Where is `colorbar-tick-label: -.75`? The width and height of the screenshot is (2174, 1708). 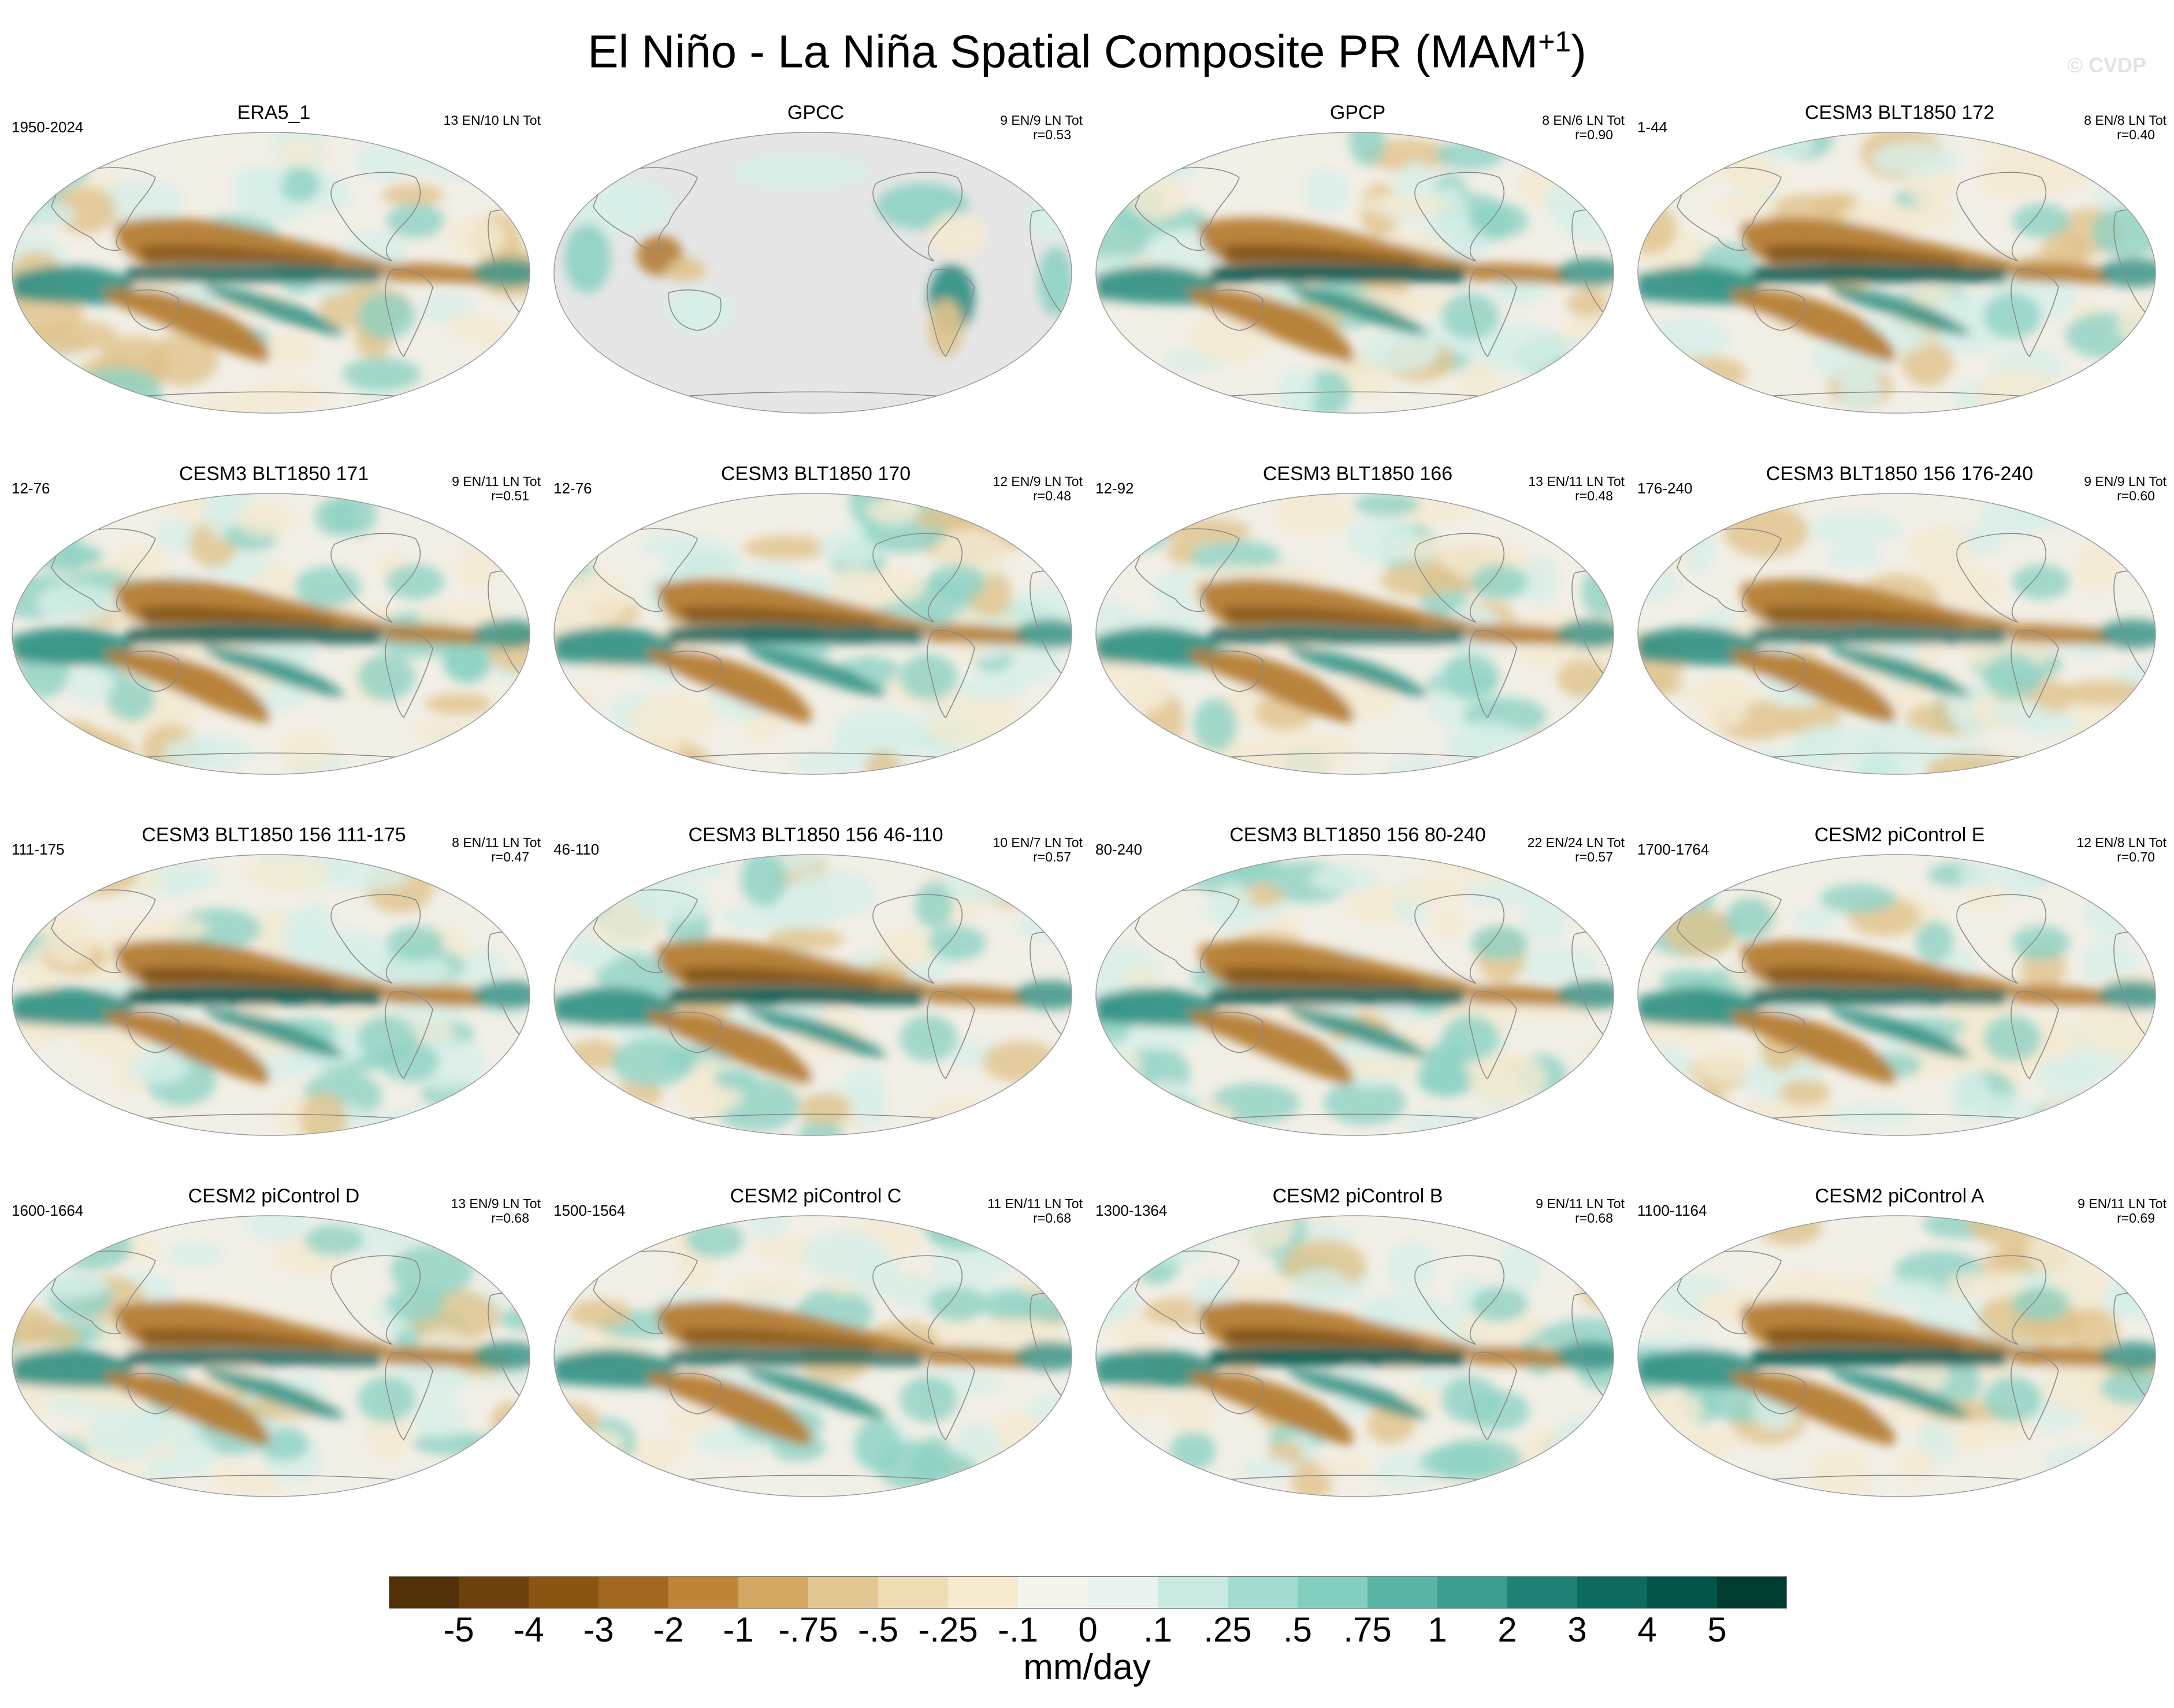
colorbar-tick-label: -.75 is located at coordinates (808, 1629).